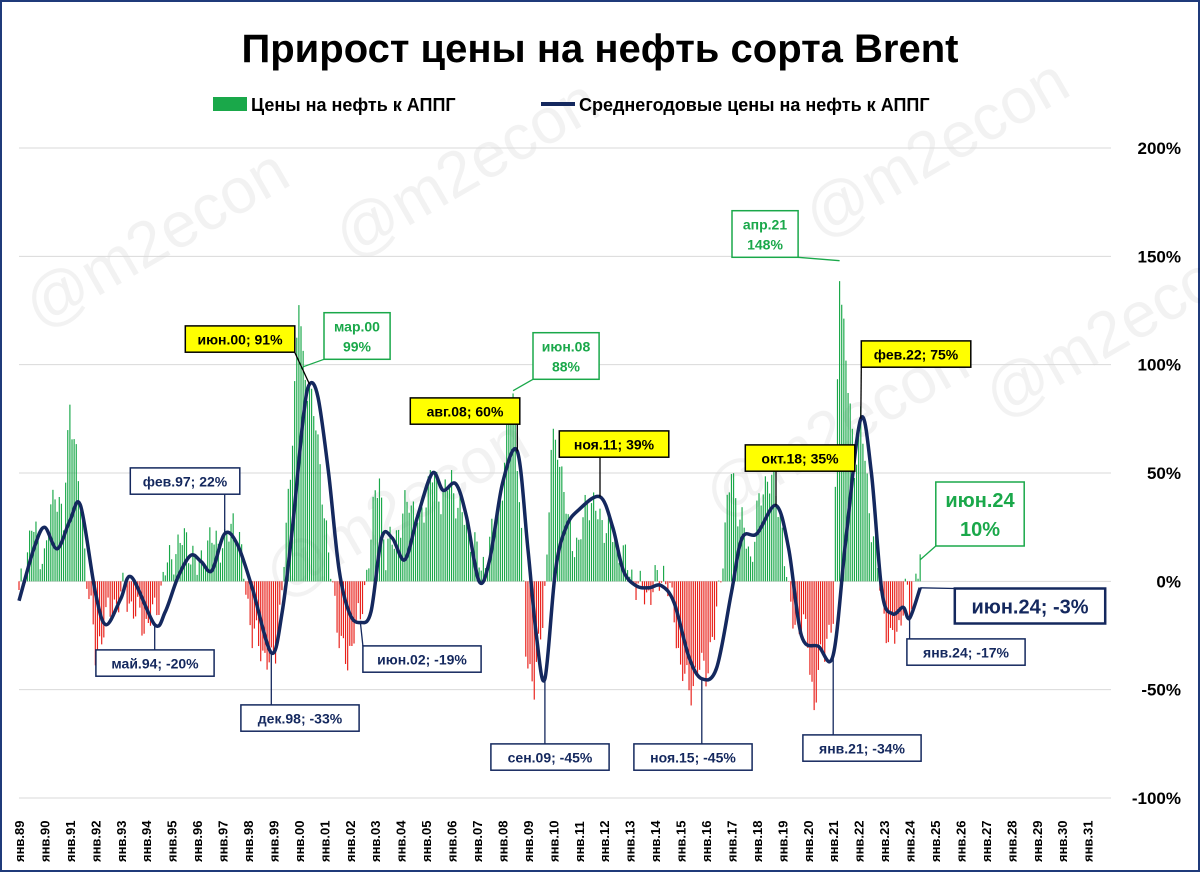  I want to click on x-tick-label: янв.31, so click(1088, 841).